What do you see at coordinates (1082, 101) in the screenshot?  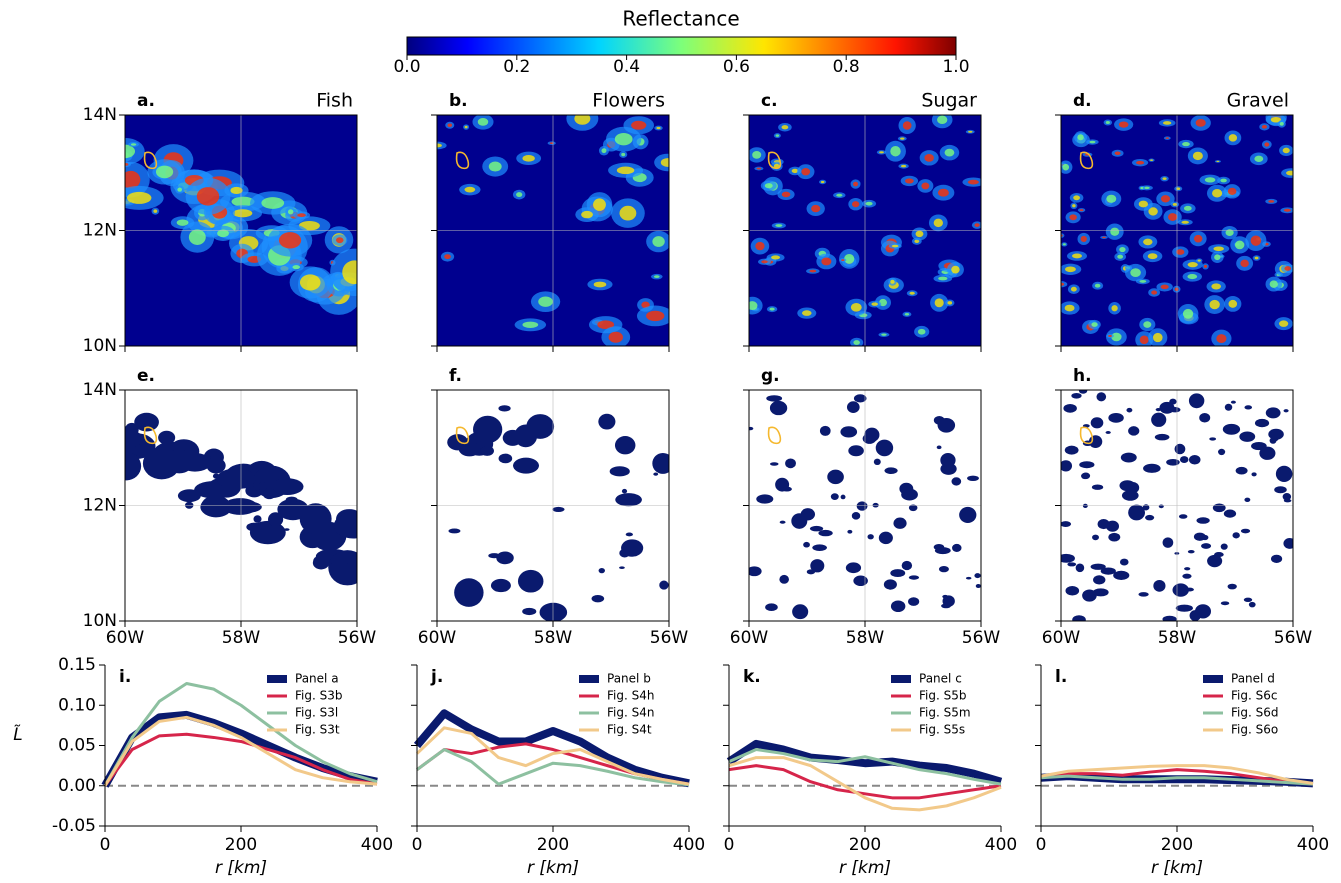 I see `panel-letter: d.` at bounding box center [1082, 101].